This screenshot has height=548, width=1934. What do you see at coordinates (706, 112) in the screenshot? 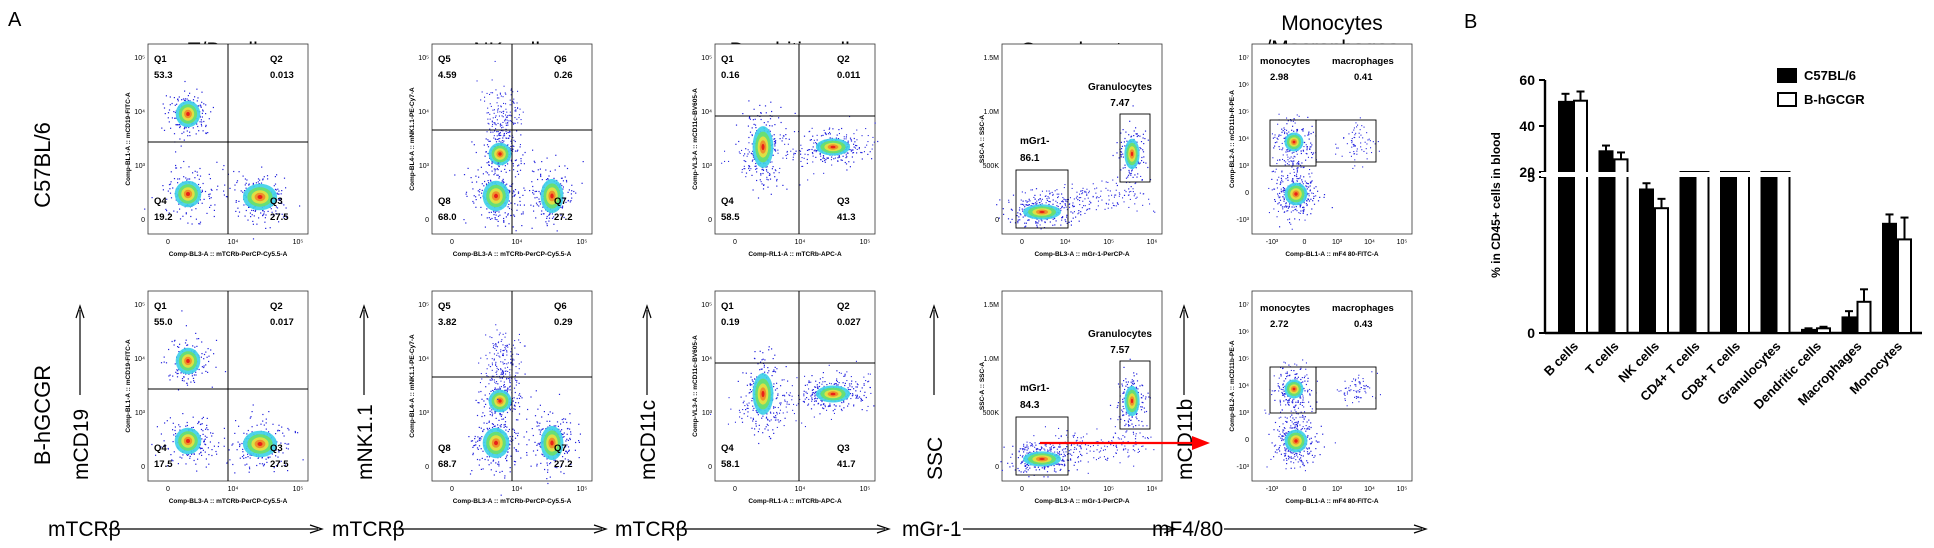
I see `y-tick-label: 10⁴` at bounding box center [706, 112].